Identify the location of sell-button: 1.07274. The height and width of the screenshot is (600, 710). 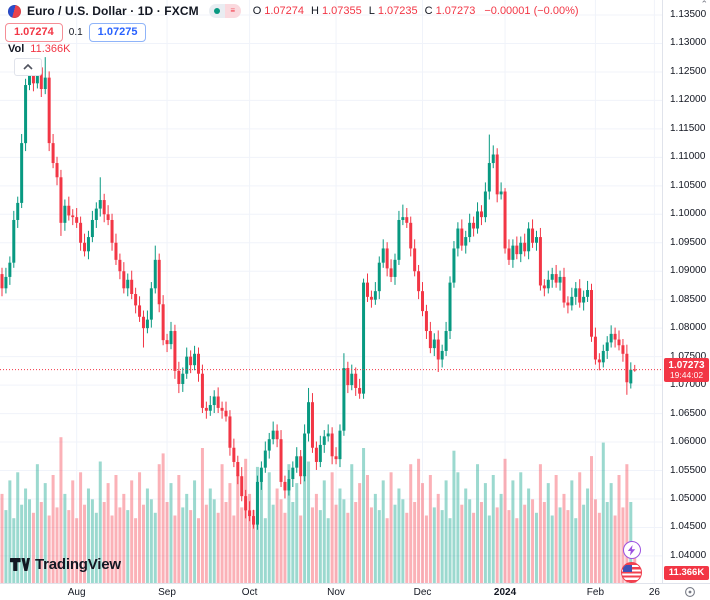
(34, 32).